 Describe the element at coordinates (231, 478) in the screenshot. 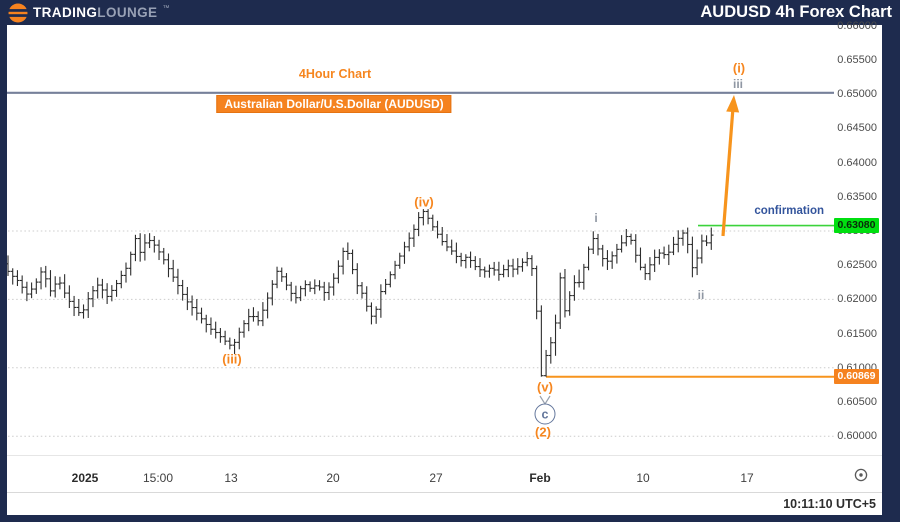

I see `time-tick-label: 13` at that location.